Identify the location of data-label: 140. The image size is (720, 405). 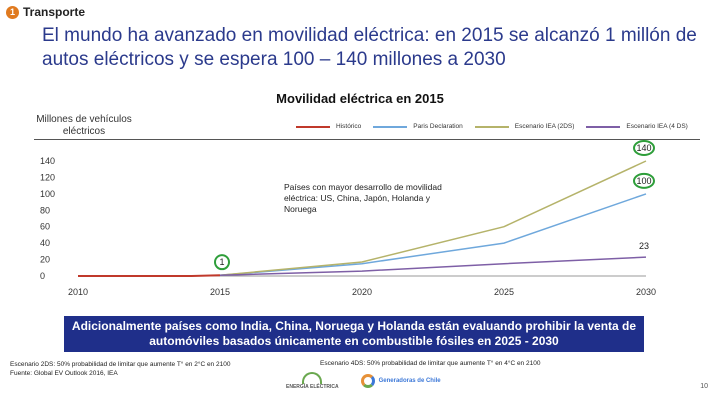
(643, 148).